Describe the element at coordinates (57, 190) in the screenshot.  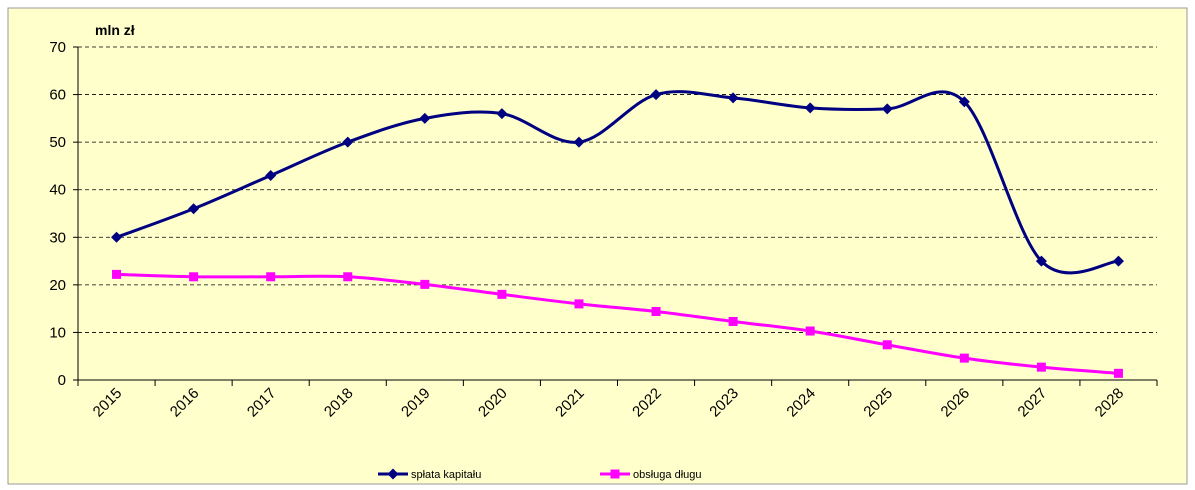
I see `y-tick-label: 40` at that location.